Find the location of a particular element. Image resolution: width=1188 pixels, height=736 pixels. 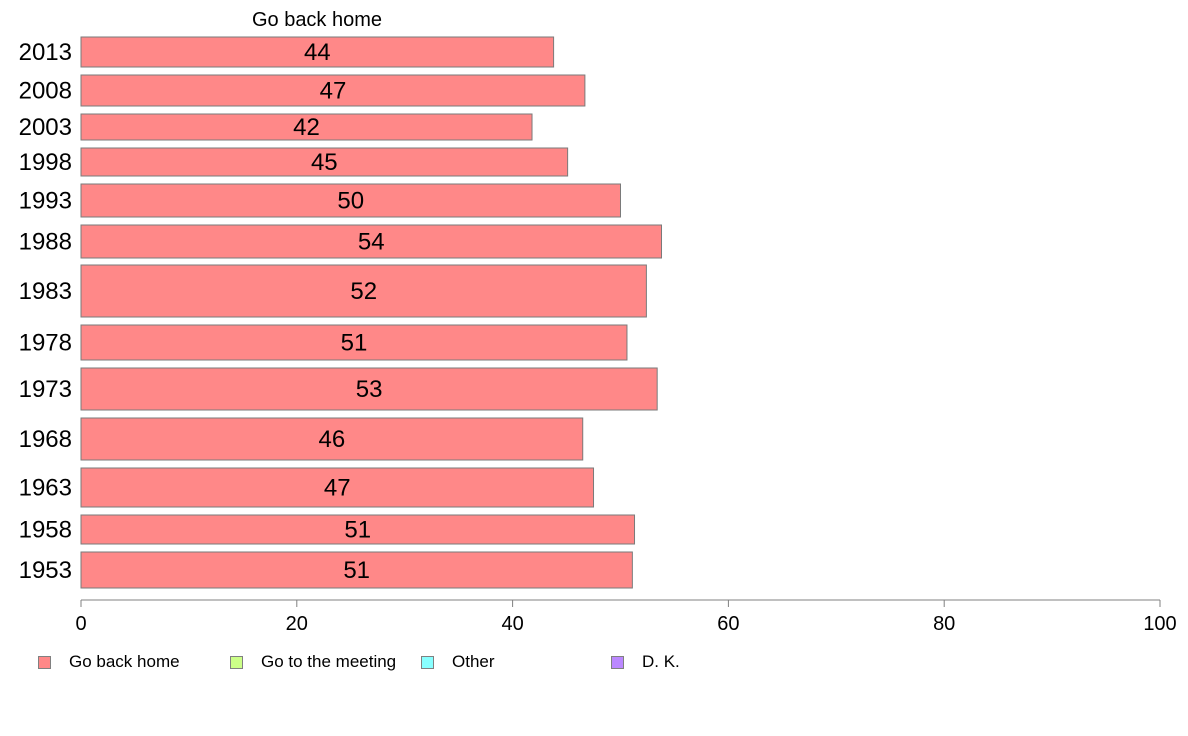

value-label-year-1963: 47 is located at coordinates (337, 488).